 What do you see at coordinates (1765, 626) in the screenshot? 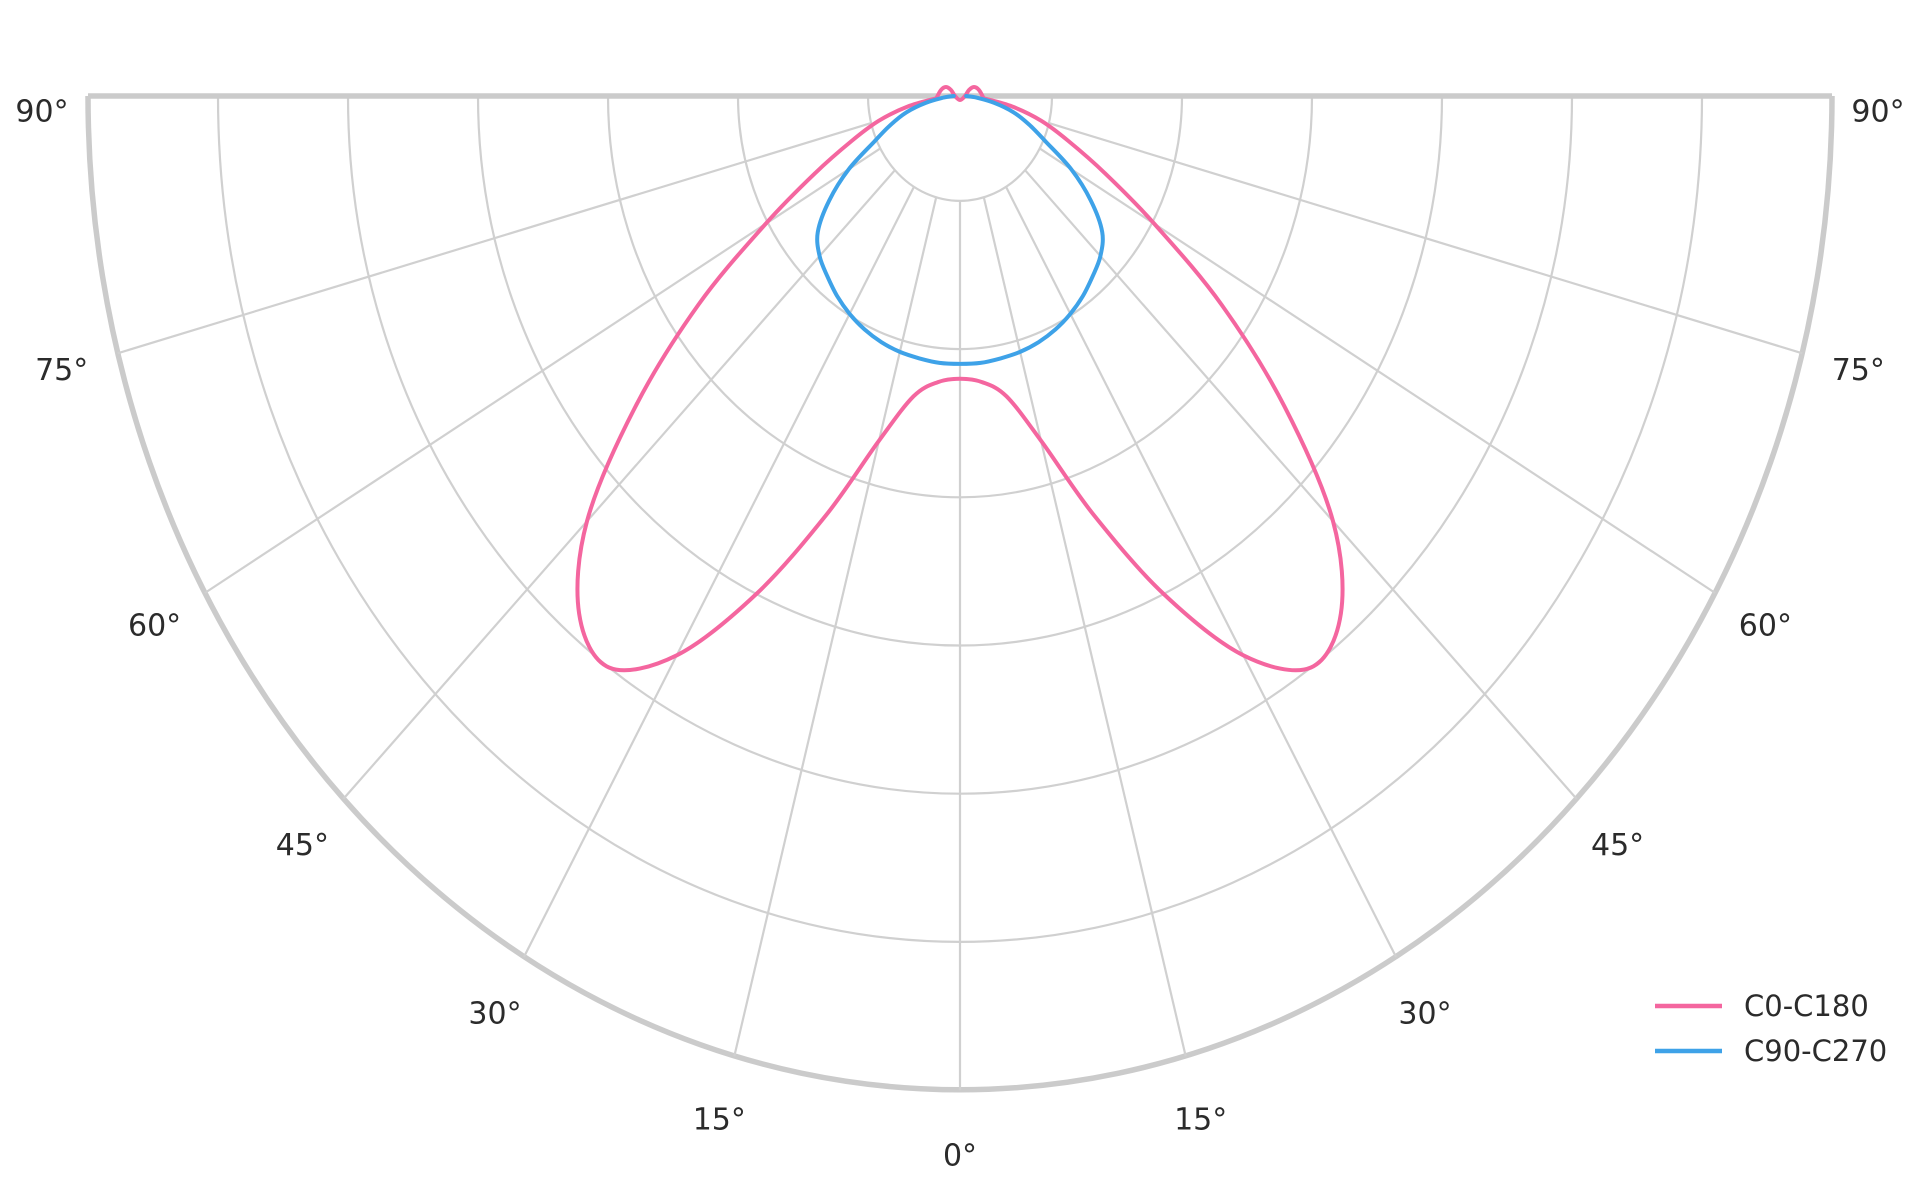
I see `angle-tick-label-right-60: 60°` at bounding box center [1765, 626].